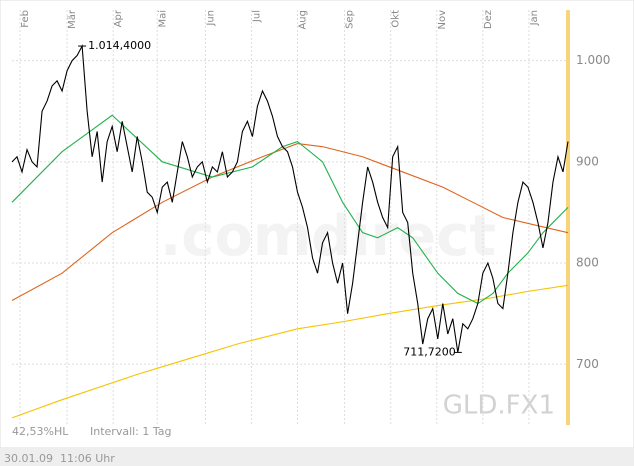 The height and width of the screenshot is (466, 634). Describe the element at coordinates (303, 20) in the screenshot. I see `x-tick-label: Aug` at that location.